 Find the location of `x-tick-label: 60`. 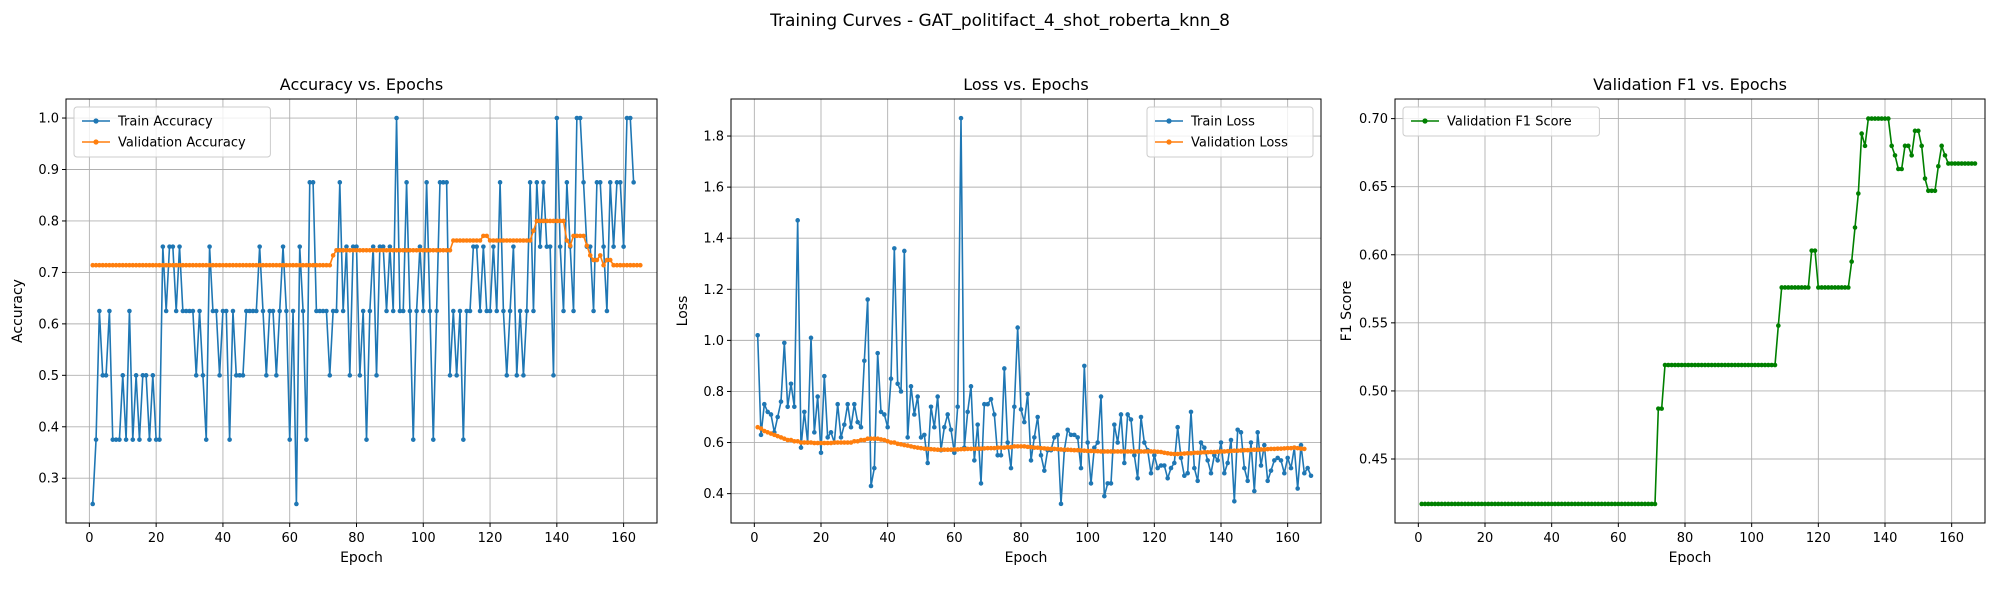

x-tick-label: 60 is located at coordinates (289, 538).